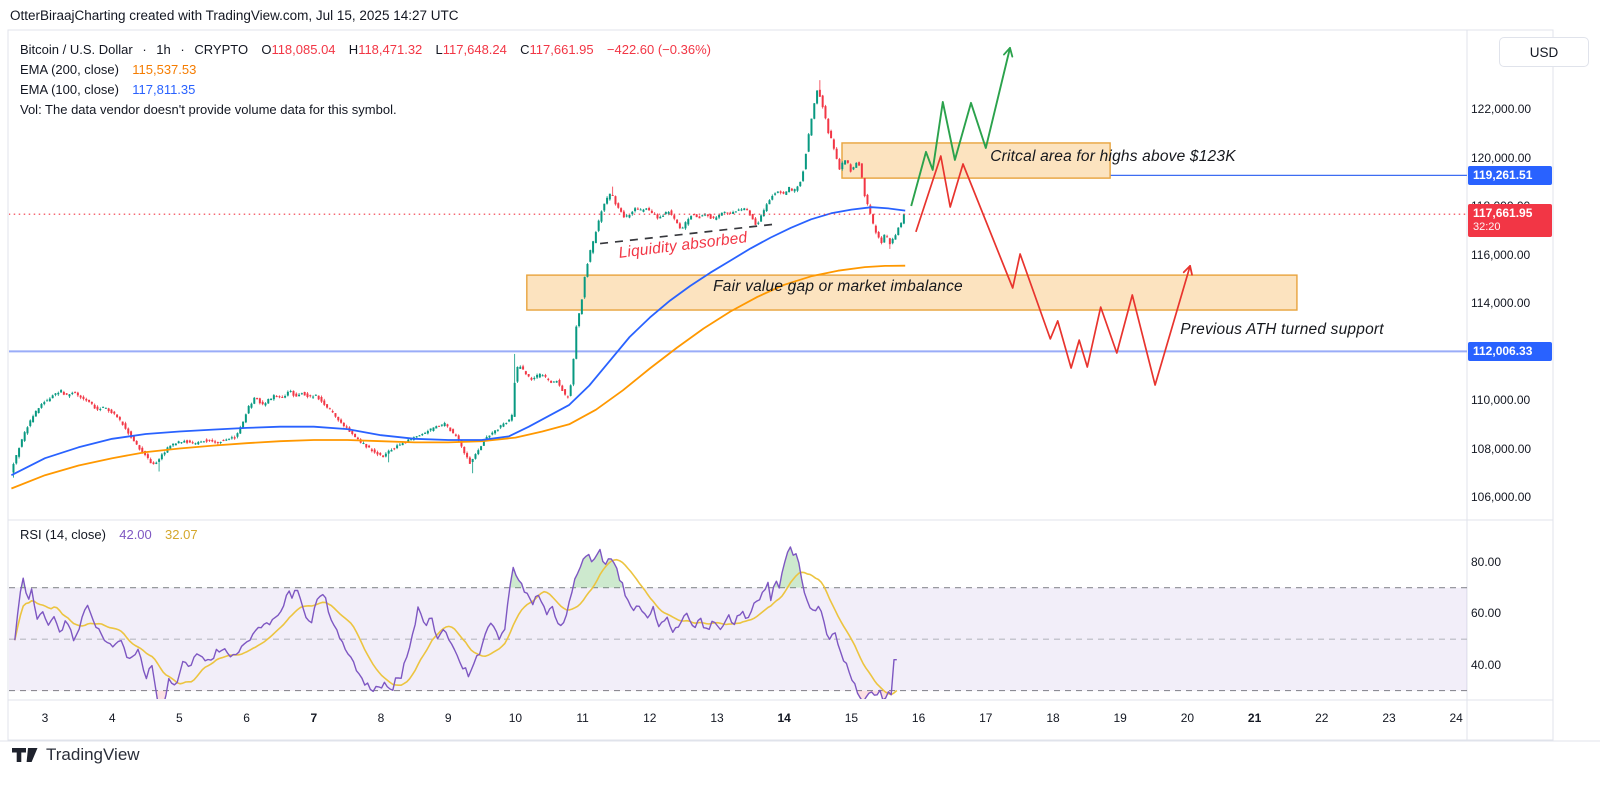 The height and width of the screenshot is (791, 1600). I want to click on ohlc-open-value: 118,085.04, so click(303, 49).